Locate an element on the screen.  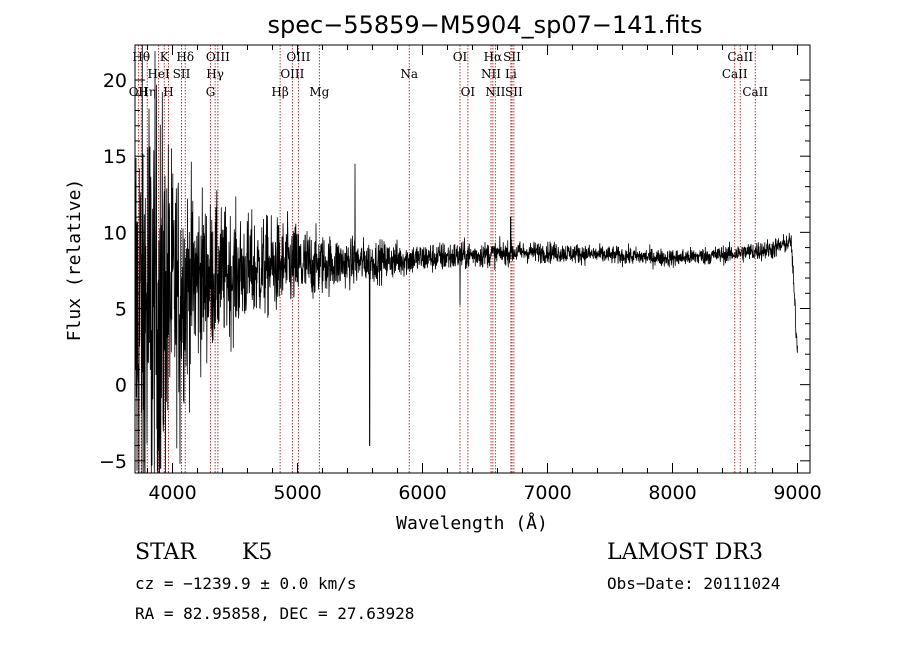
spectral-line-label: OII is located at coordinates (139, 92).